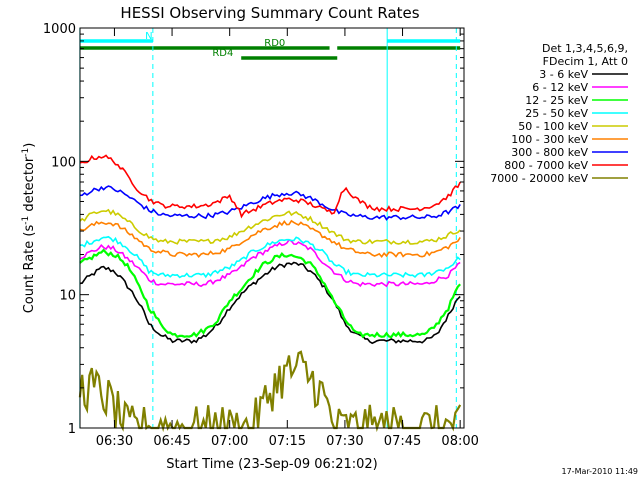 The image size is (640, 480). I want to click on legend-label: 12 - 25 keV, so click(556, 100).